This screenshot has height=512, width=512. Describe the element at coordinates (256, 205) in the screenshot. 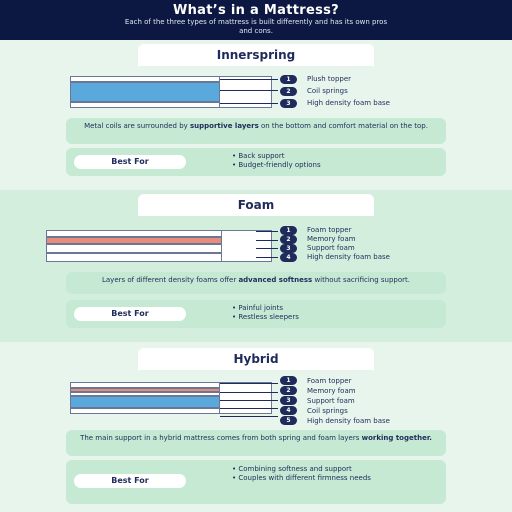

I see `section-title: Foam` at that location.